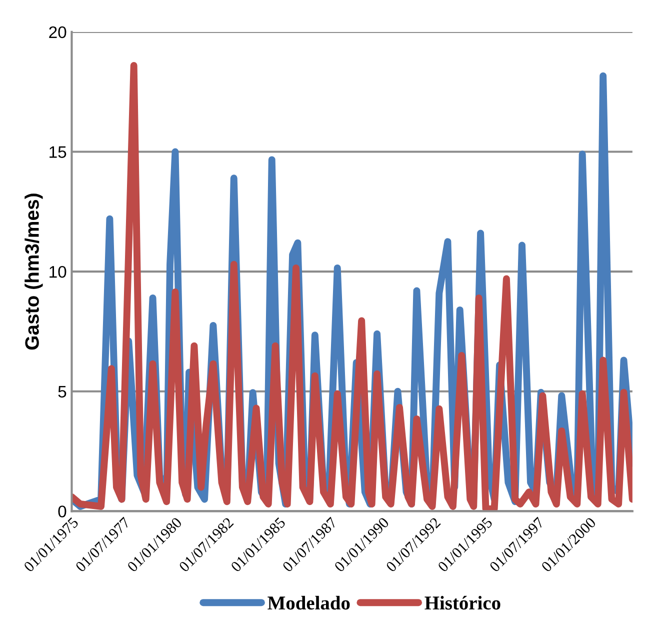 This screenshot has height=639, width=652. I want to click on y-axis-title: Gasto (hm3/mes), so click(33, 272).